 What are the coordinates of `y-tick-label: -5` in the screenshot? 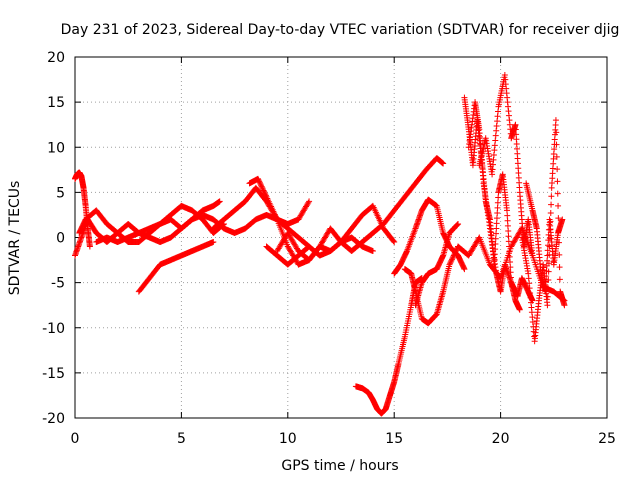 It's located at (58, 284).